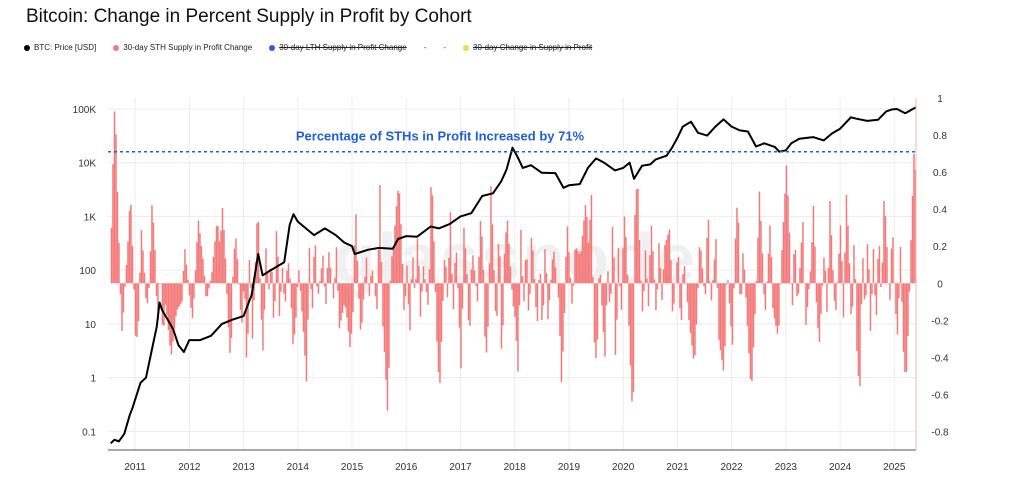  What do you see at coordinates (338, 47) in the screenshot?
I see `legend-item-lth-change: 30-day LTH Supply in Profit Change` at bounding box center [338, 47].